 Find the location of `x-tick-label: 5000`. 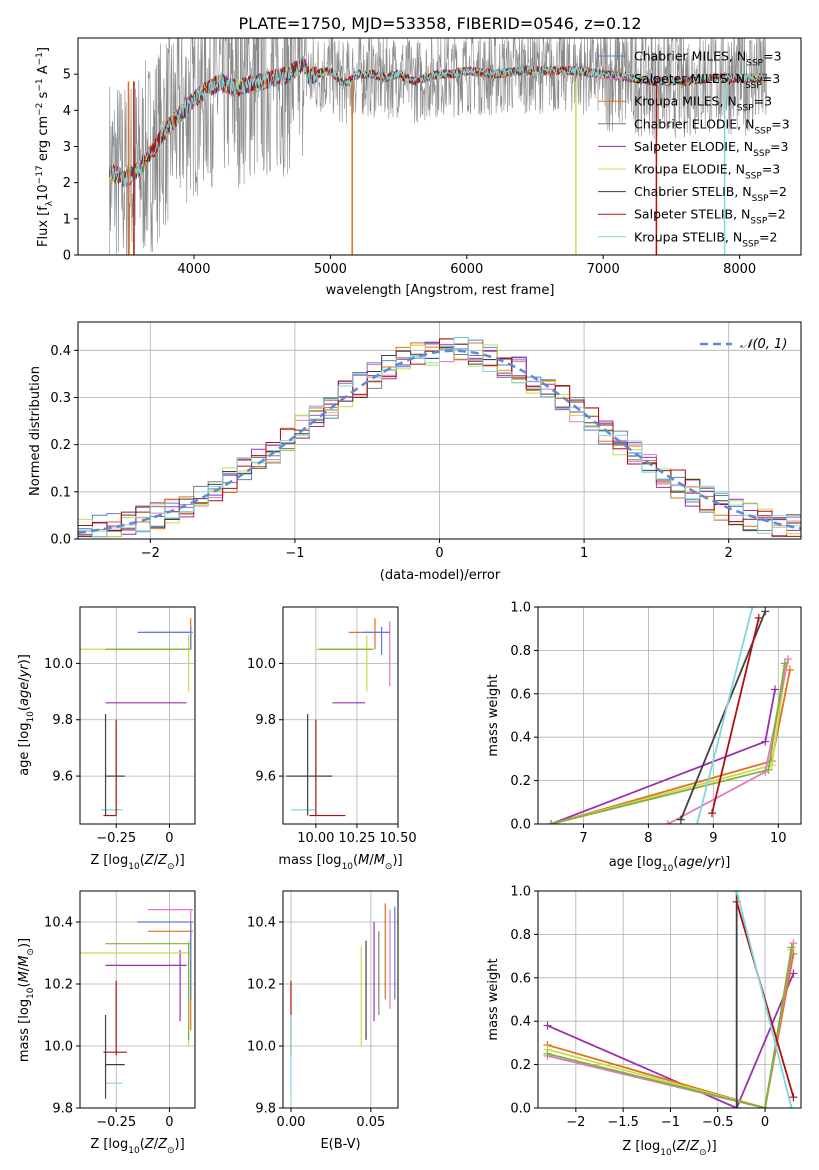

x-tick-label: 5000 is located at coordinates (330, 269).